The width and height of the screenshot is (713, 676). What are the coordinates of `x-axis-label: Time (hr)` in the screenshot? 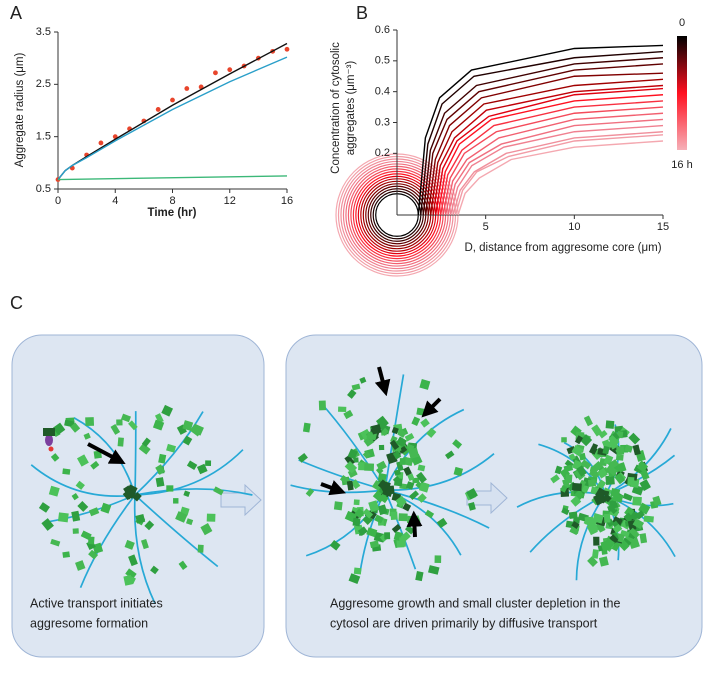 It's located at (172, 213).